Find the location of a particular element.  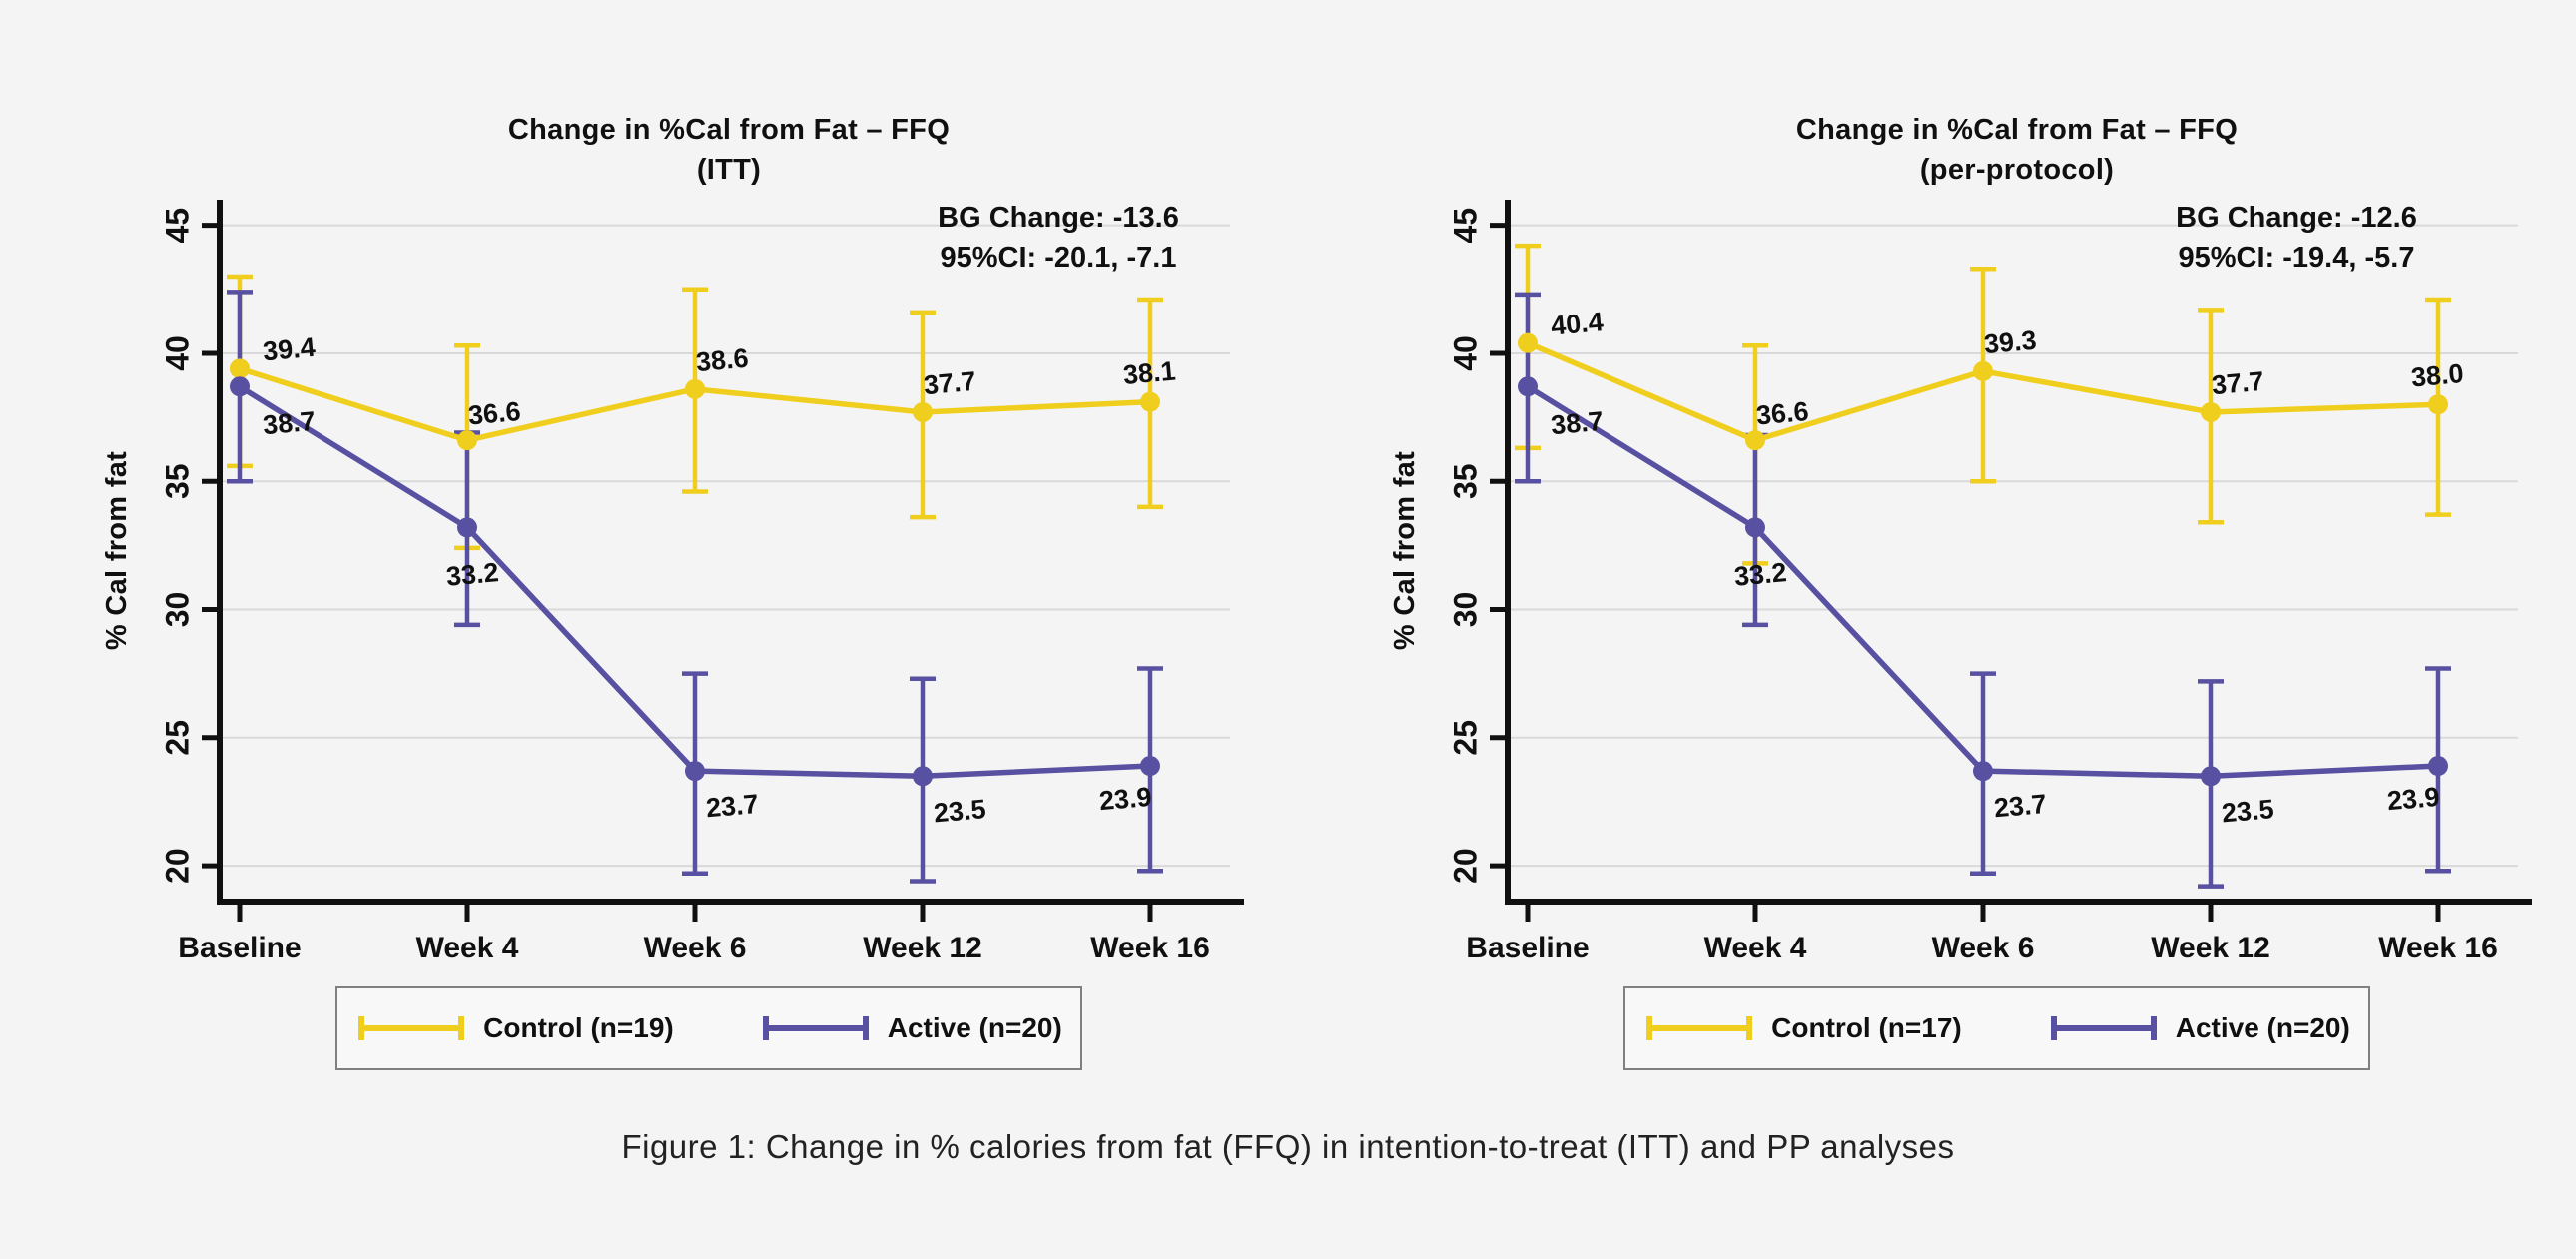

pp-chart-title-line1: Change in %Cal from Fat – FFQ is located at coordinates (2017, 130).